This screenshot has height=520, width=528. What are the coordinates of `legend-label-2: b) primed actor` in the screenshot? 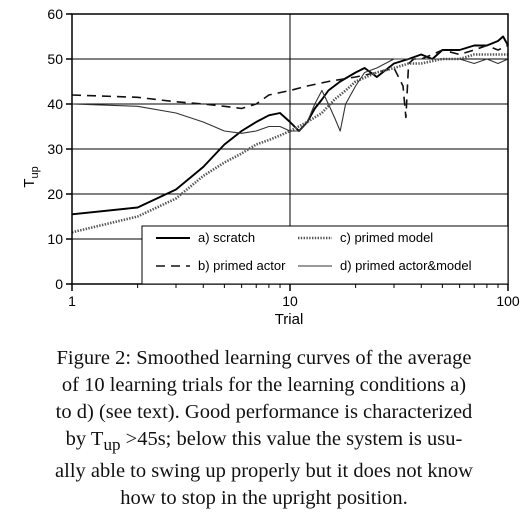 It's located at (242, 265).